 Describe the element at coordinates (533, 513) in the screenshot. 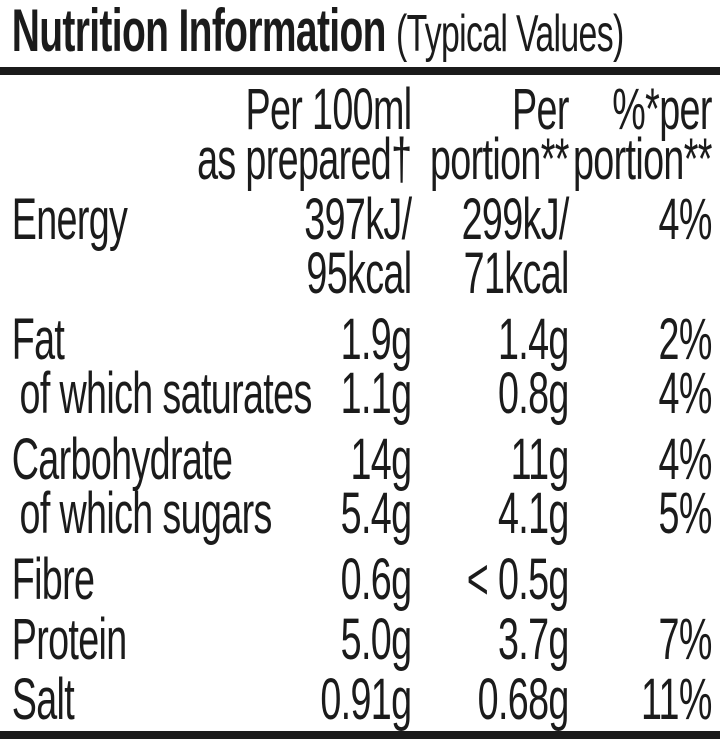

I see `value-per-portion: 4.1g` at that location.